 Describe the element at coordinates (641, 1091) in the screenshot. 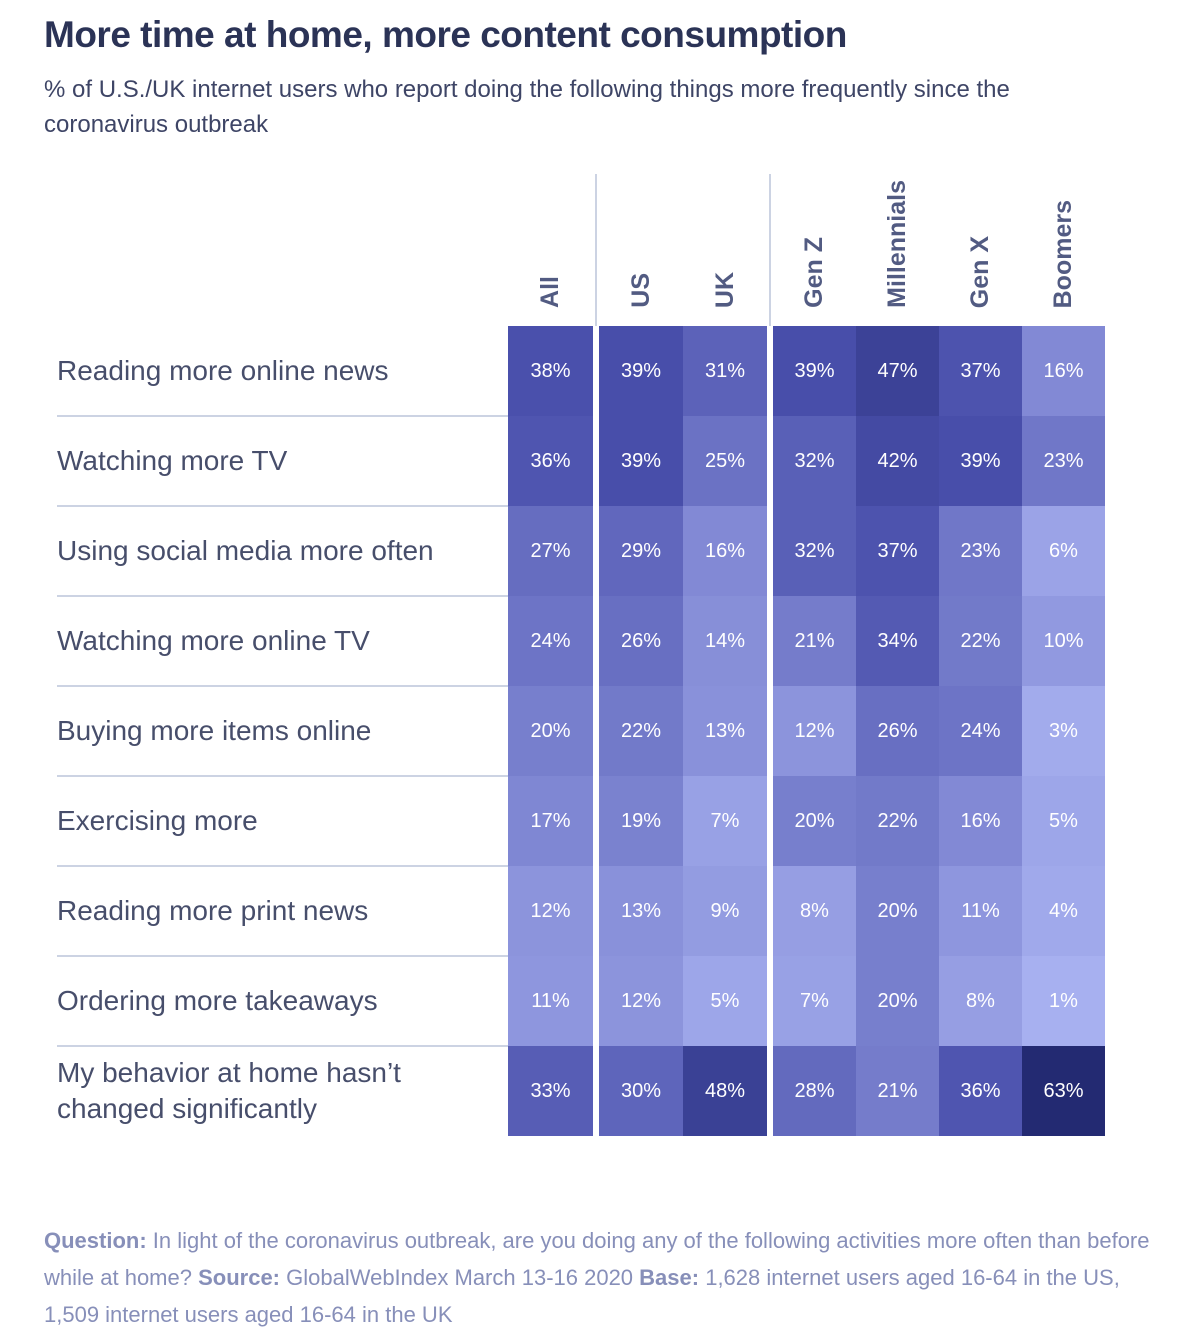

I see `heatmap-cell: 30%` at that location.